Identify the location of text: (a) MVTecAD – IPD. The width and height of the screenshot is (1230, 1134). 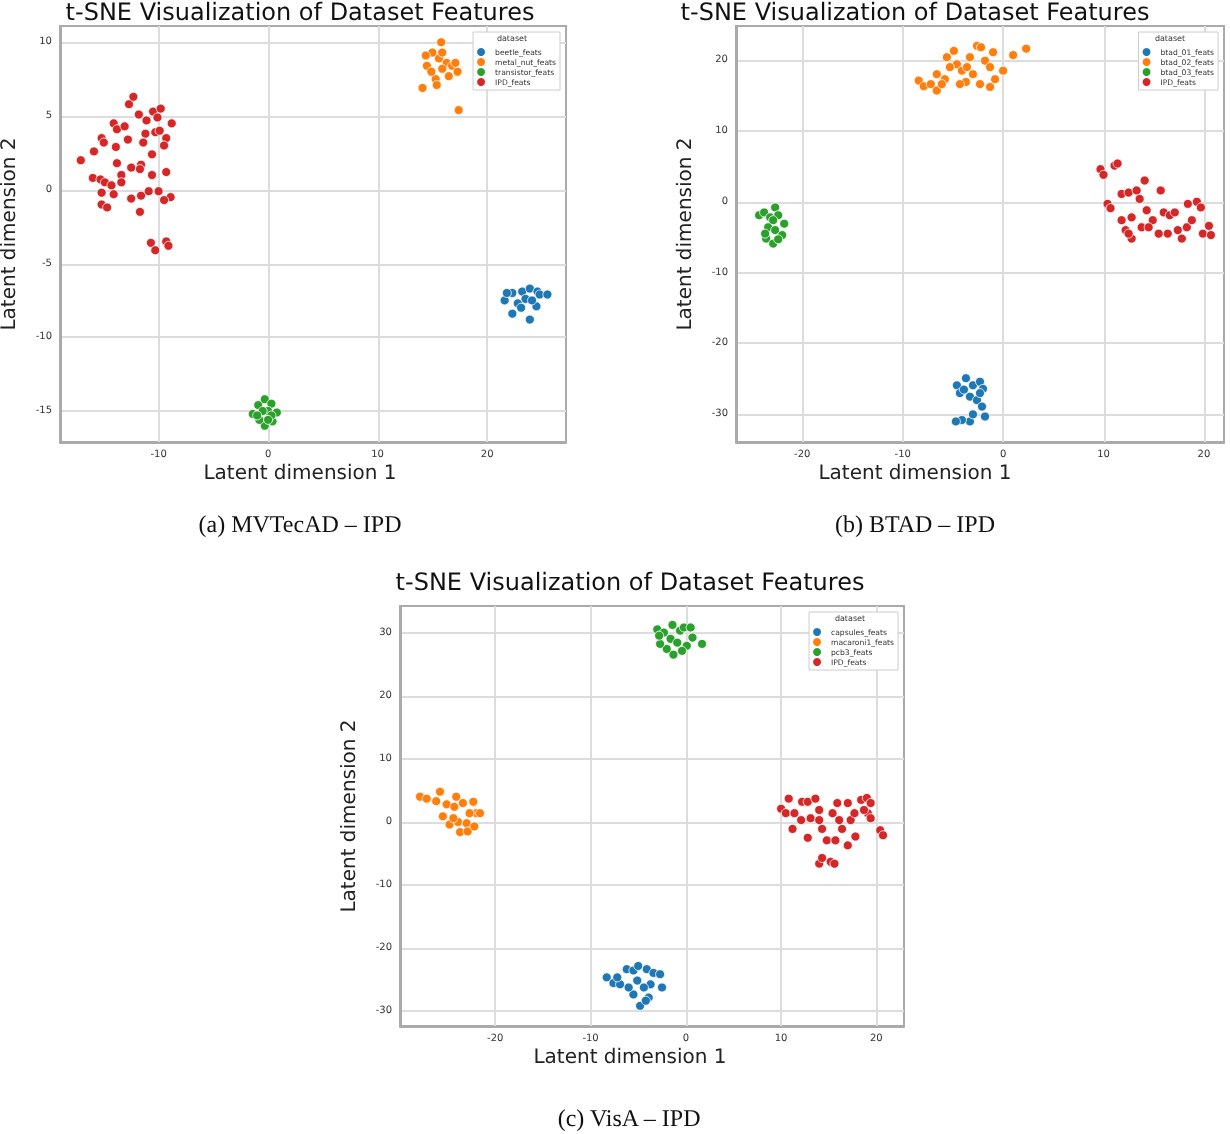
(300, 524).